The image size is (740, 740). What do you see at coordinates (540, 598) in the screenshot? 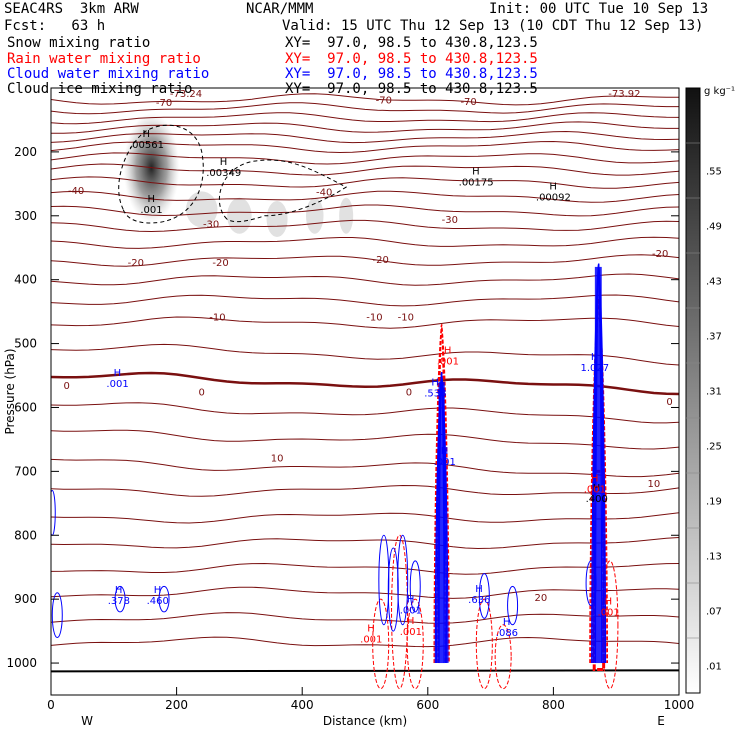
I see `temperature-label: 20` at bounding box center [540, 598].